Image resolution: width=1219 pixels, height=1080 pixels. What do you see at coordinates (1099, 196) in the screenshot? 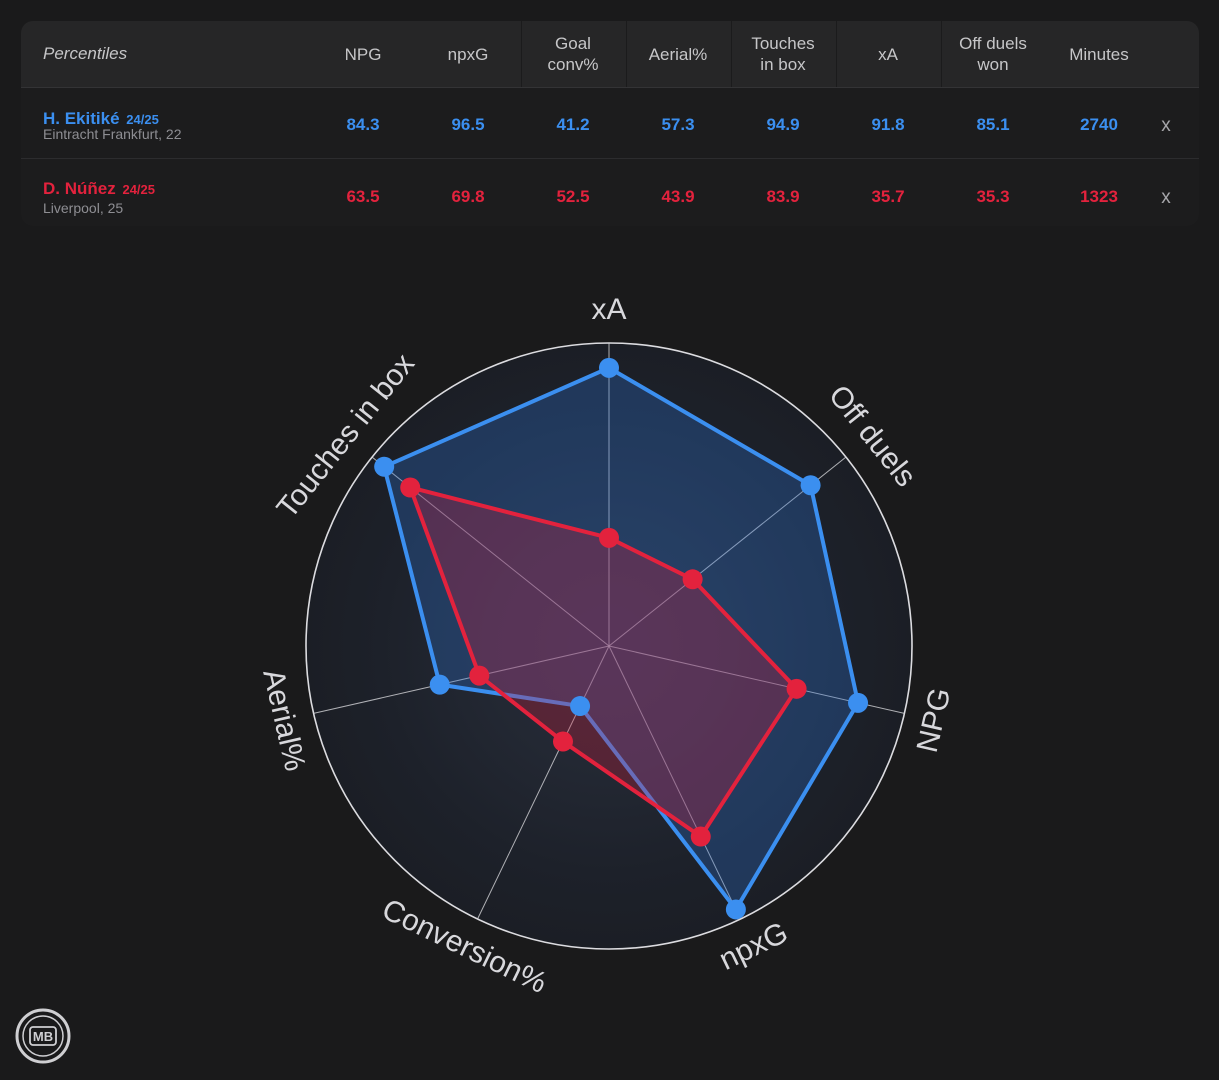
I see `value-minutes: 1323` at bounding box center [1099, 196].